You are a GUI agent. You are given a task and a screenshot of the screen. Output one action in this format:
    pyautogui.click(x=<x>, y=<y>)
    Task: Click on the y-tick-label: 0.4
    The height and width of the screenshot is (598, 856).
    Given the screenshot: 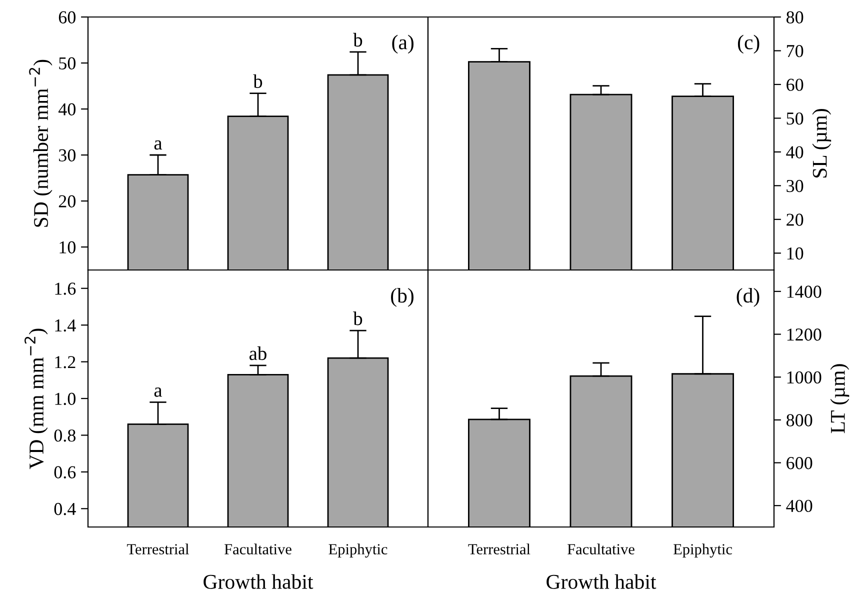 What is the action you would take?
    pyautogui.click(x=65, y=509)
    